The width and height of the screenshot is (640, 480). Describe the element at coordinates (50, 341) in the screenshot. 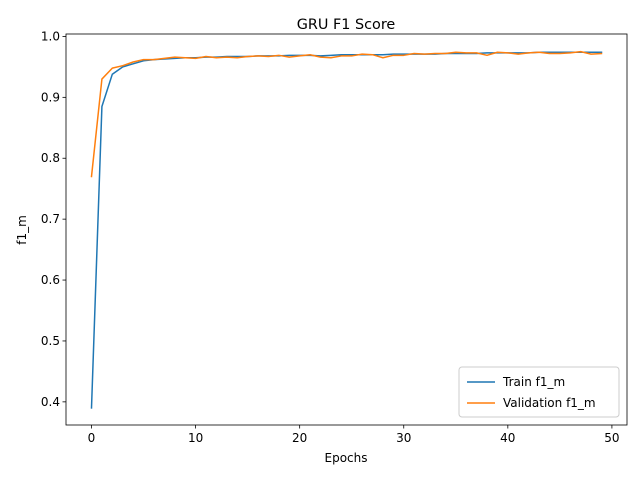

I see `y-tick-label: 0.5` at that location.